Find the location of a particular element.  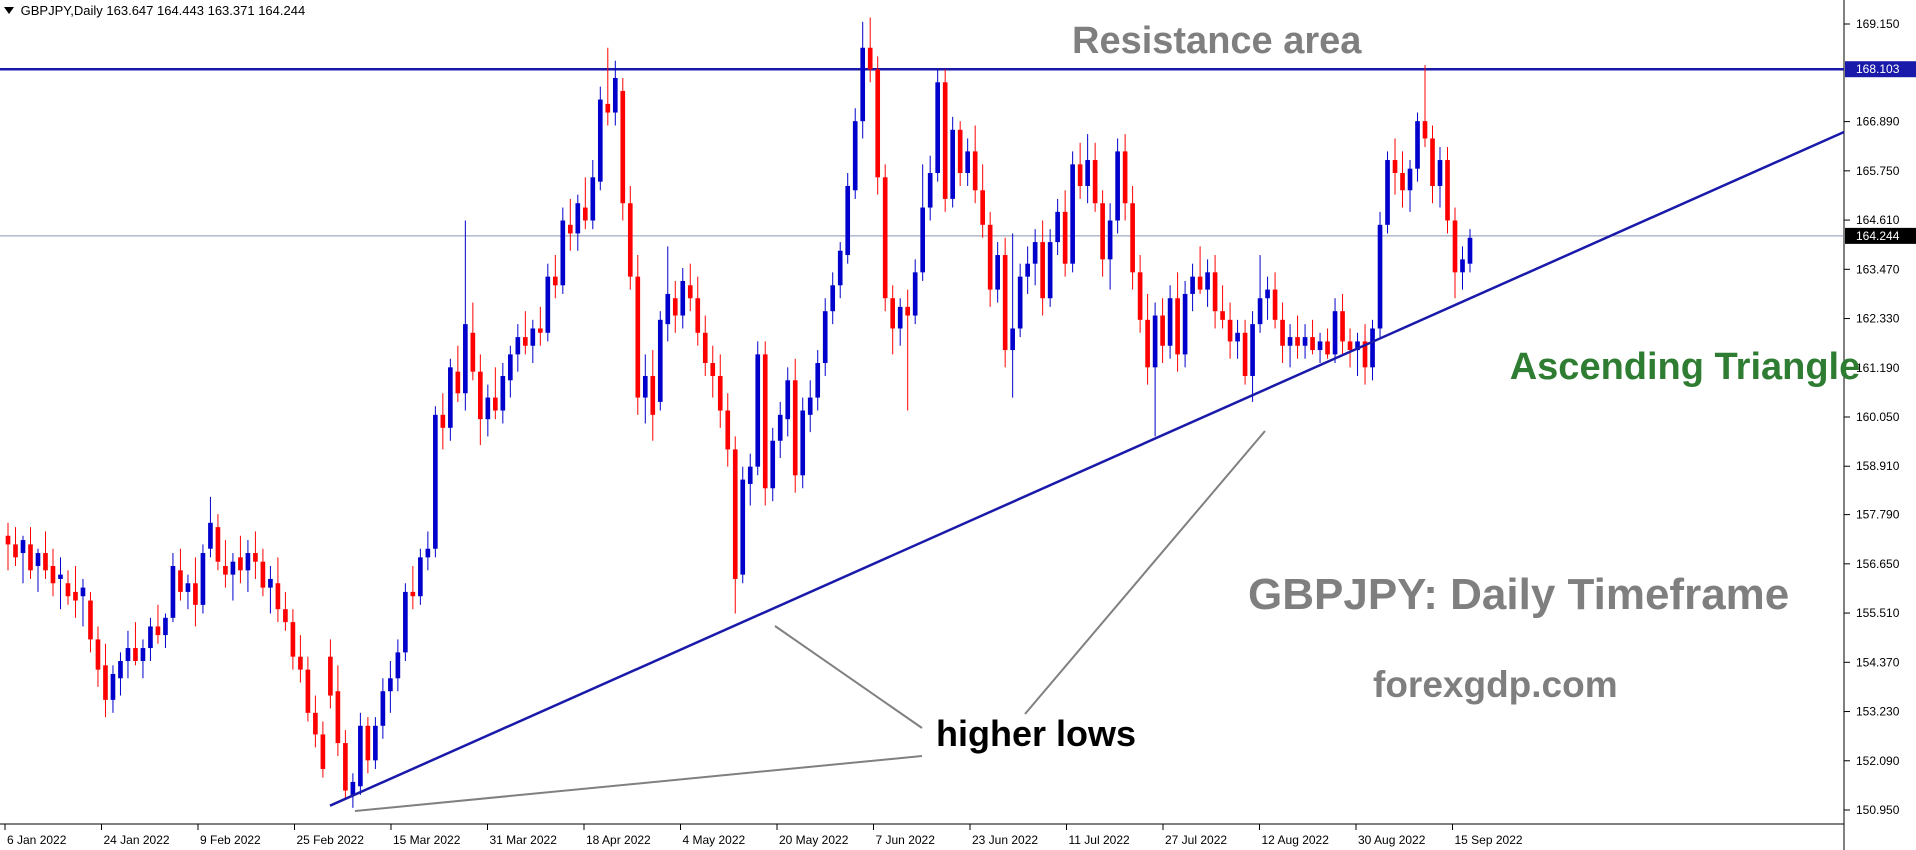

resistance-area-label: Resistance area is located at coordinates (1217, 41).